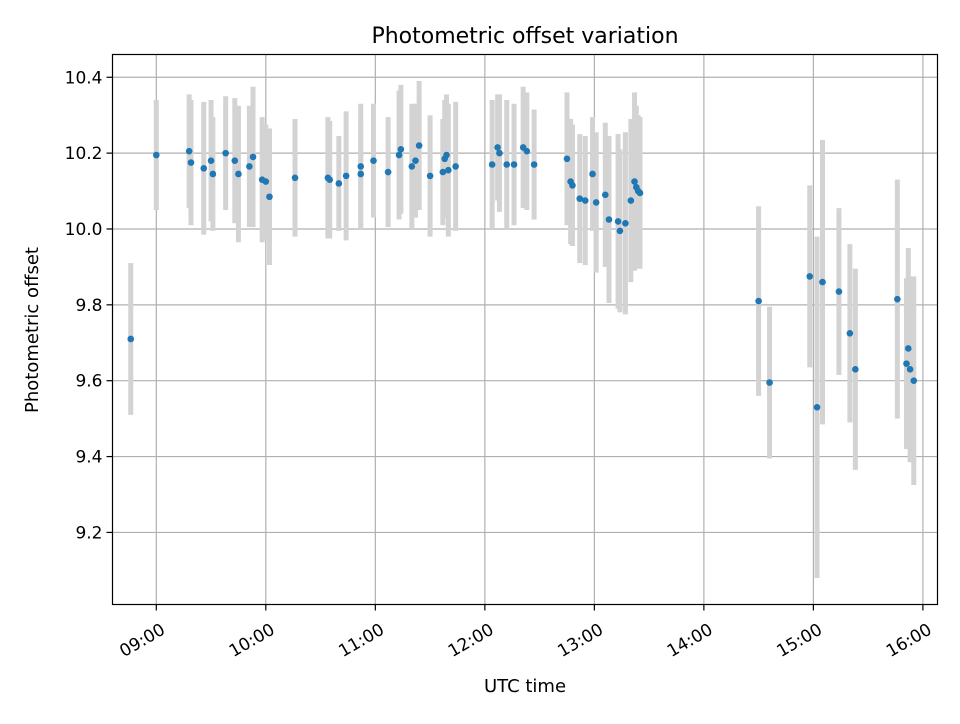 Image resolution: width=960 pixels, height=724 pixels. Describe the element at coordinates (84, 154) in the screenshot. I see `y-tick-label: 10.2` at that location.